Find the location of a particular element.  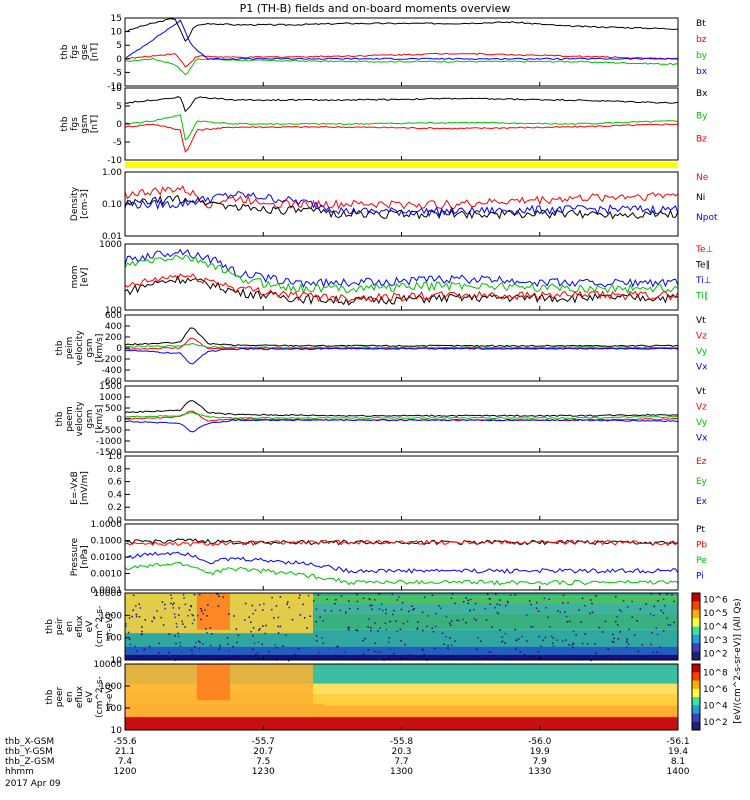

colorbar-ions-frame is located at coordinates (696, 626).